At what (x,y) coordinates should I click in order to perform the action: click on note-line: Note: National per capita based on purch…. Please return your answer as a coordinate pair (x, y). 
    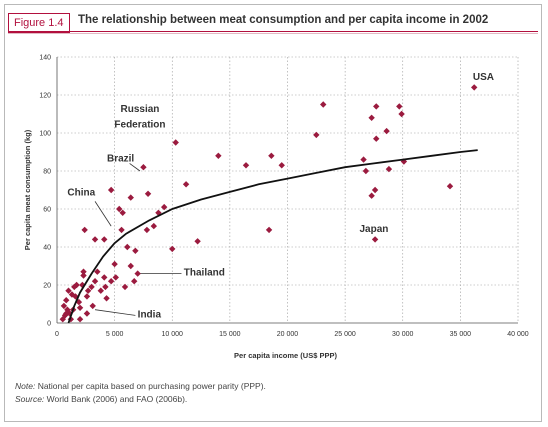
    Looking at the image, I should click on (140, 386).